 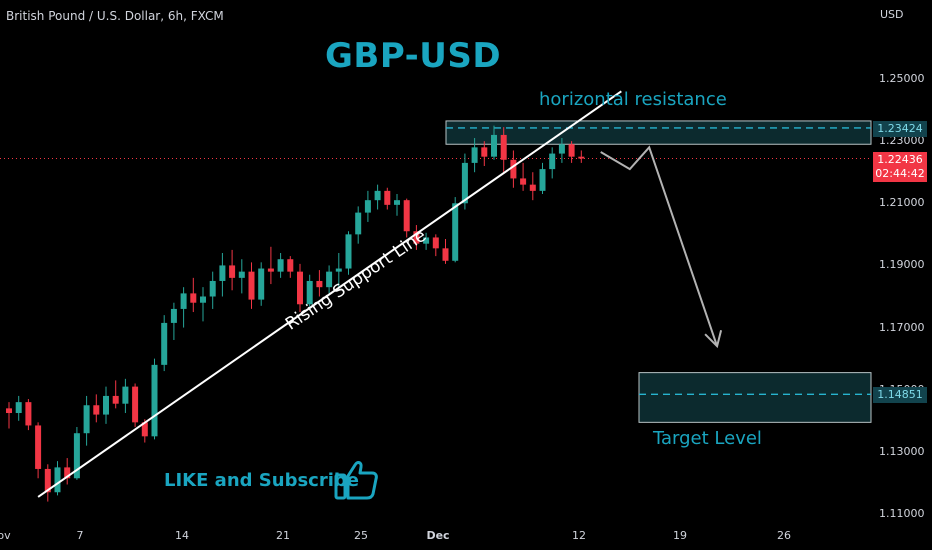 I want to click on current-price-tag: 1.22436 02:44:42, so click(x=900, y=167).